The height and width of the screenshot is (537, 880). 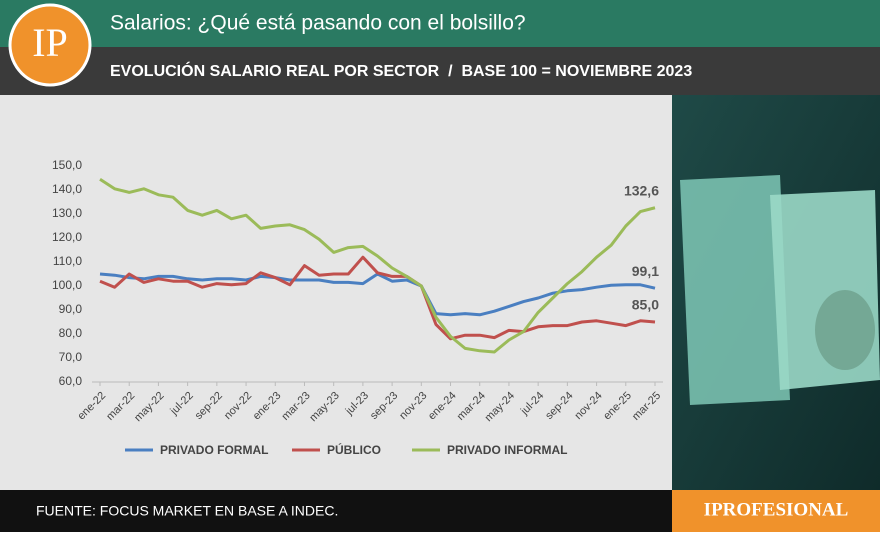 I want to click on y-tick-label: 140,0, so click(x=67, y=189).